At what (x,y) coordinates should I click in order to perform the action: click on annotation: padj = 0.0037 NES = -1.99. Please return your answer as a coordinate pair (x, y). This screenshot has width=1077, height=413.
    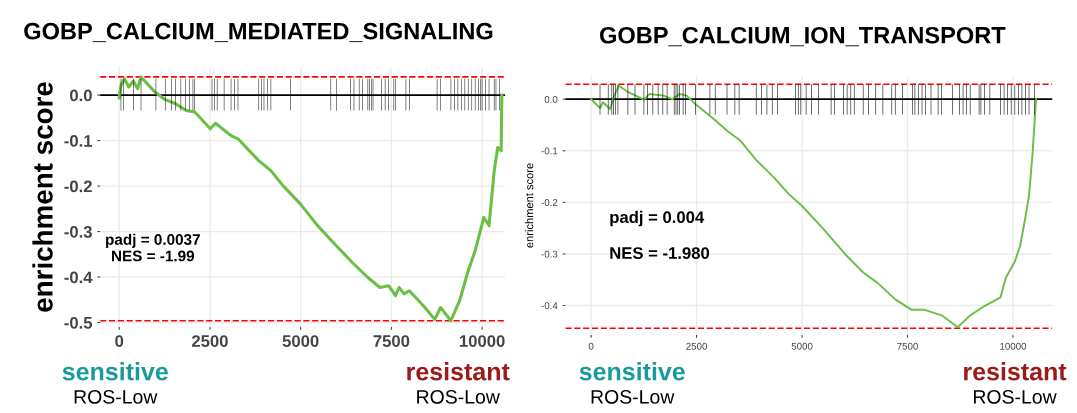
    Looking at the image, I should click on (153, 247).